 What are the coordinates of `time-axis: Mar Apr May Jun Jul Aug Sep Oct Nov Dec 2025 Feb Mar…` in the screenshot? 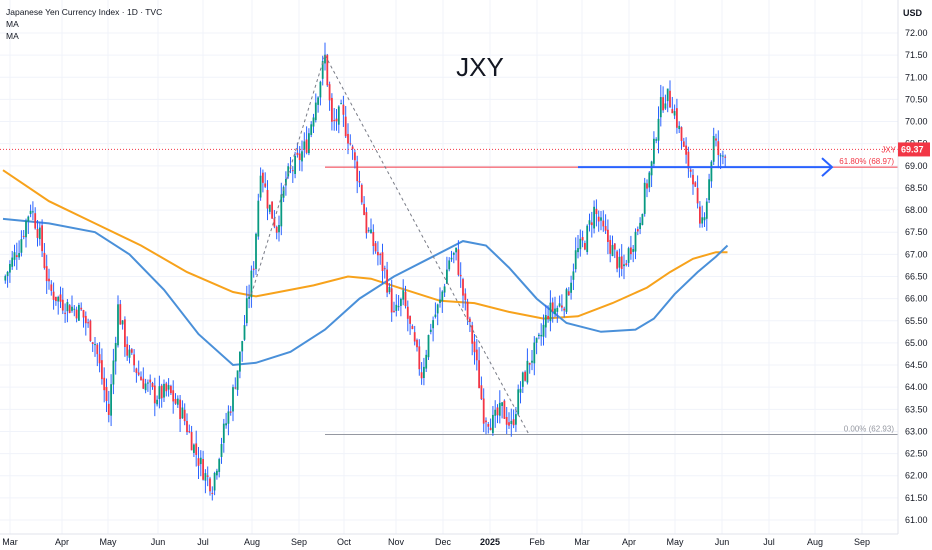 It's located at (466, 541).